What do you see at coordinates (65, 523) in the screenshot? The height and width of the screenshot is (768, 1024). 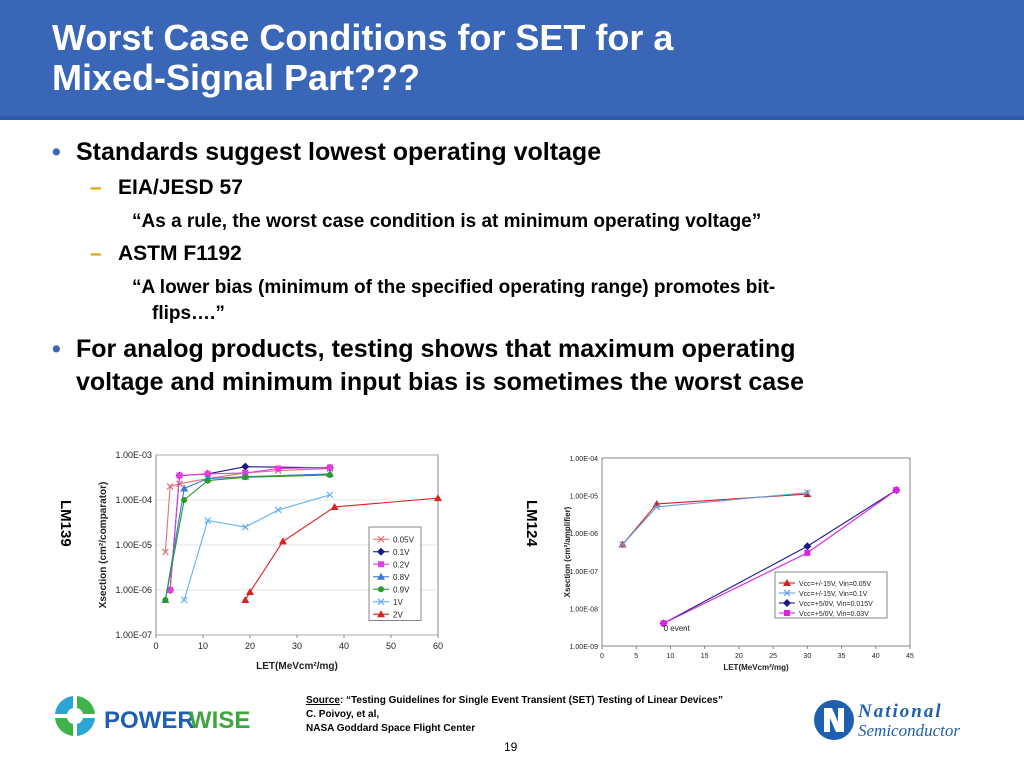 I see `chart-label-lm139: LM139` at bounding box center [65, 523].